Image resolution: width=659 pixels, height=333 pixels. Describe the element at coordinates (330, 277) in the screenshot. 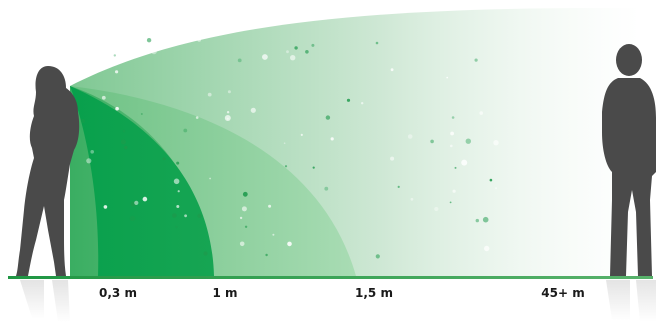

I see `ground-line` at that location.